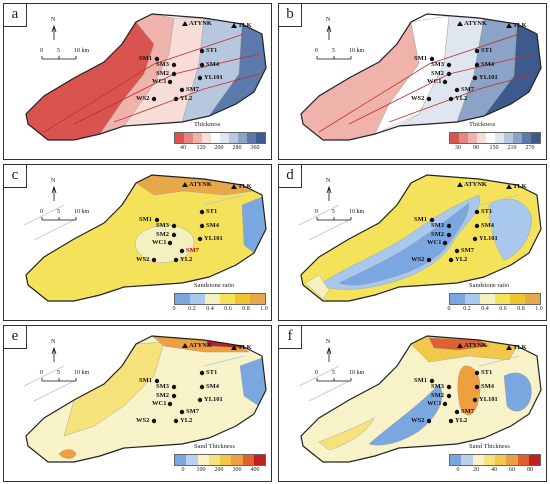 The width and height of the screenshot is (550, 484). What do you see at coordinates (512, 470) in the screenshot?
I see `legend-tick-label: 60` at bounding box center [512, 470].